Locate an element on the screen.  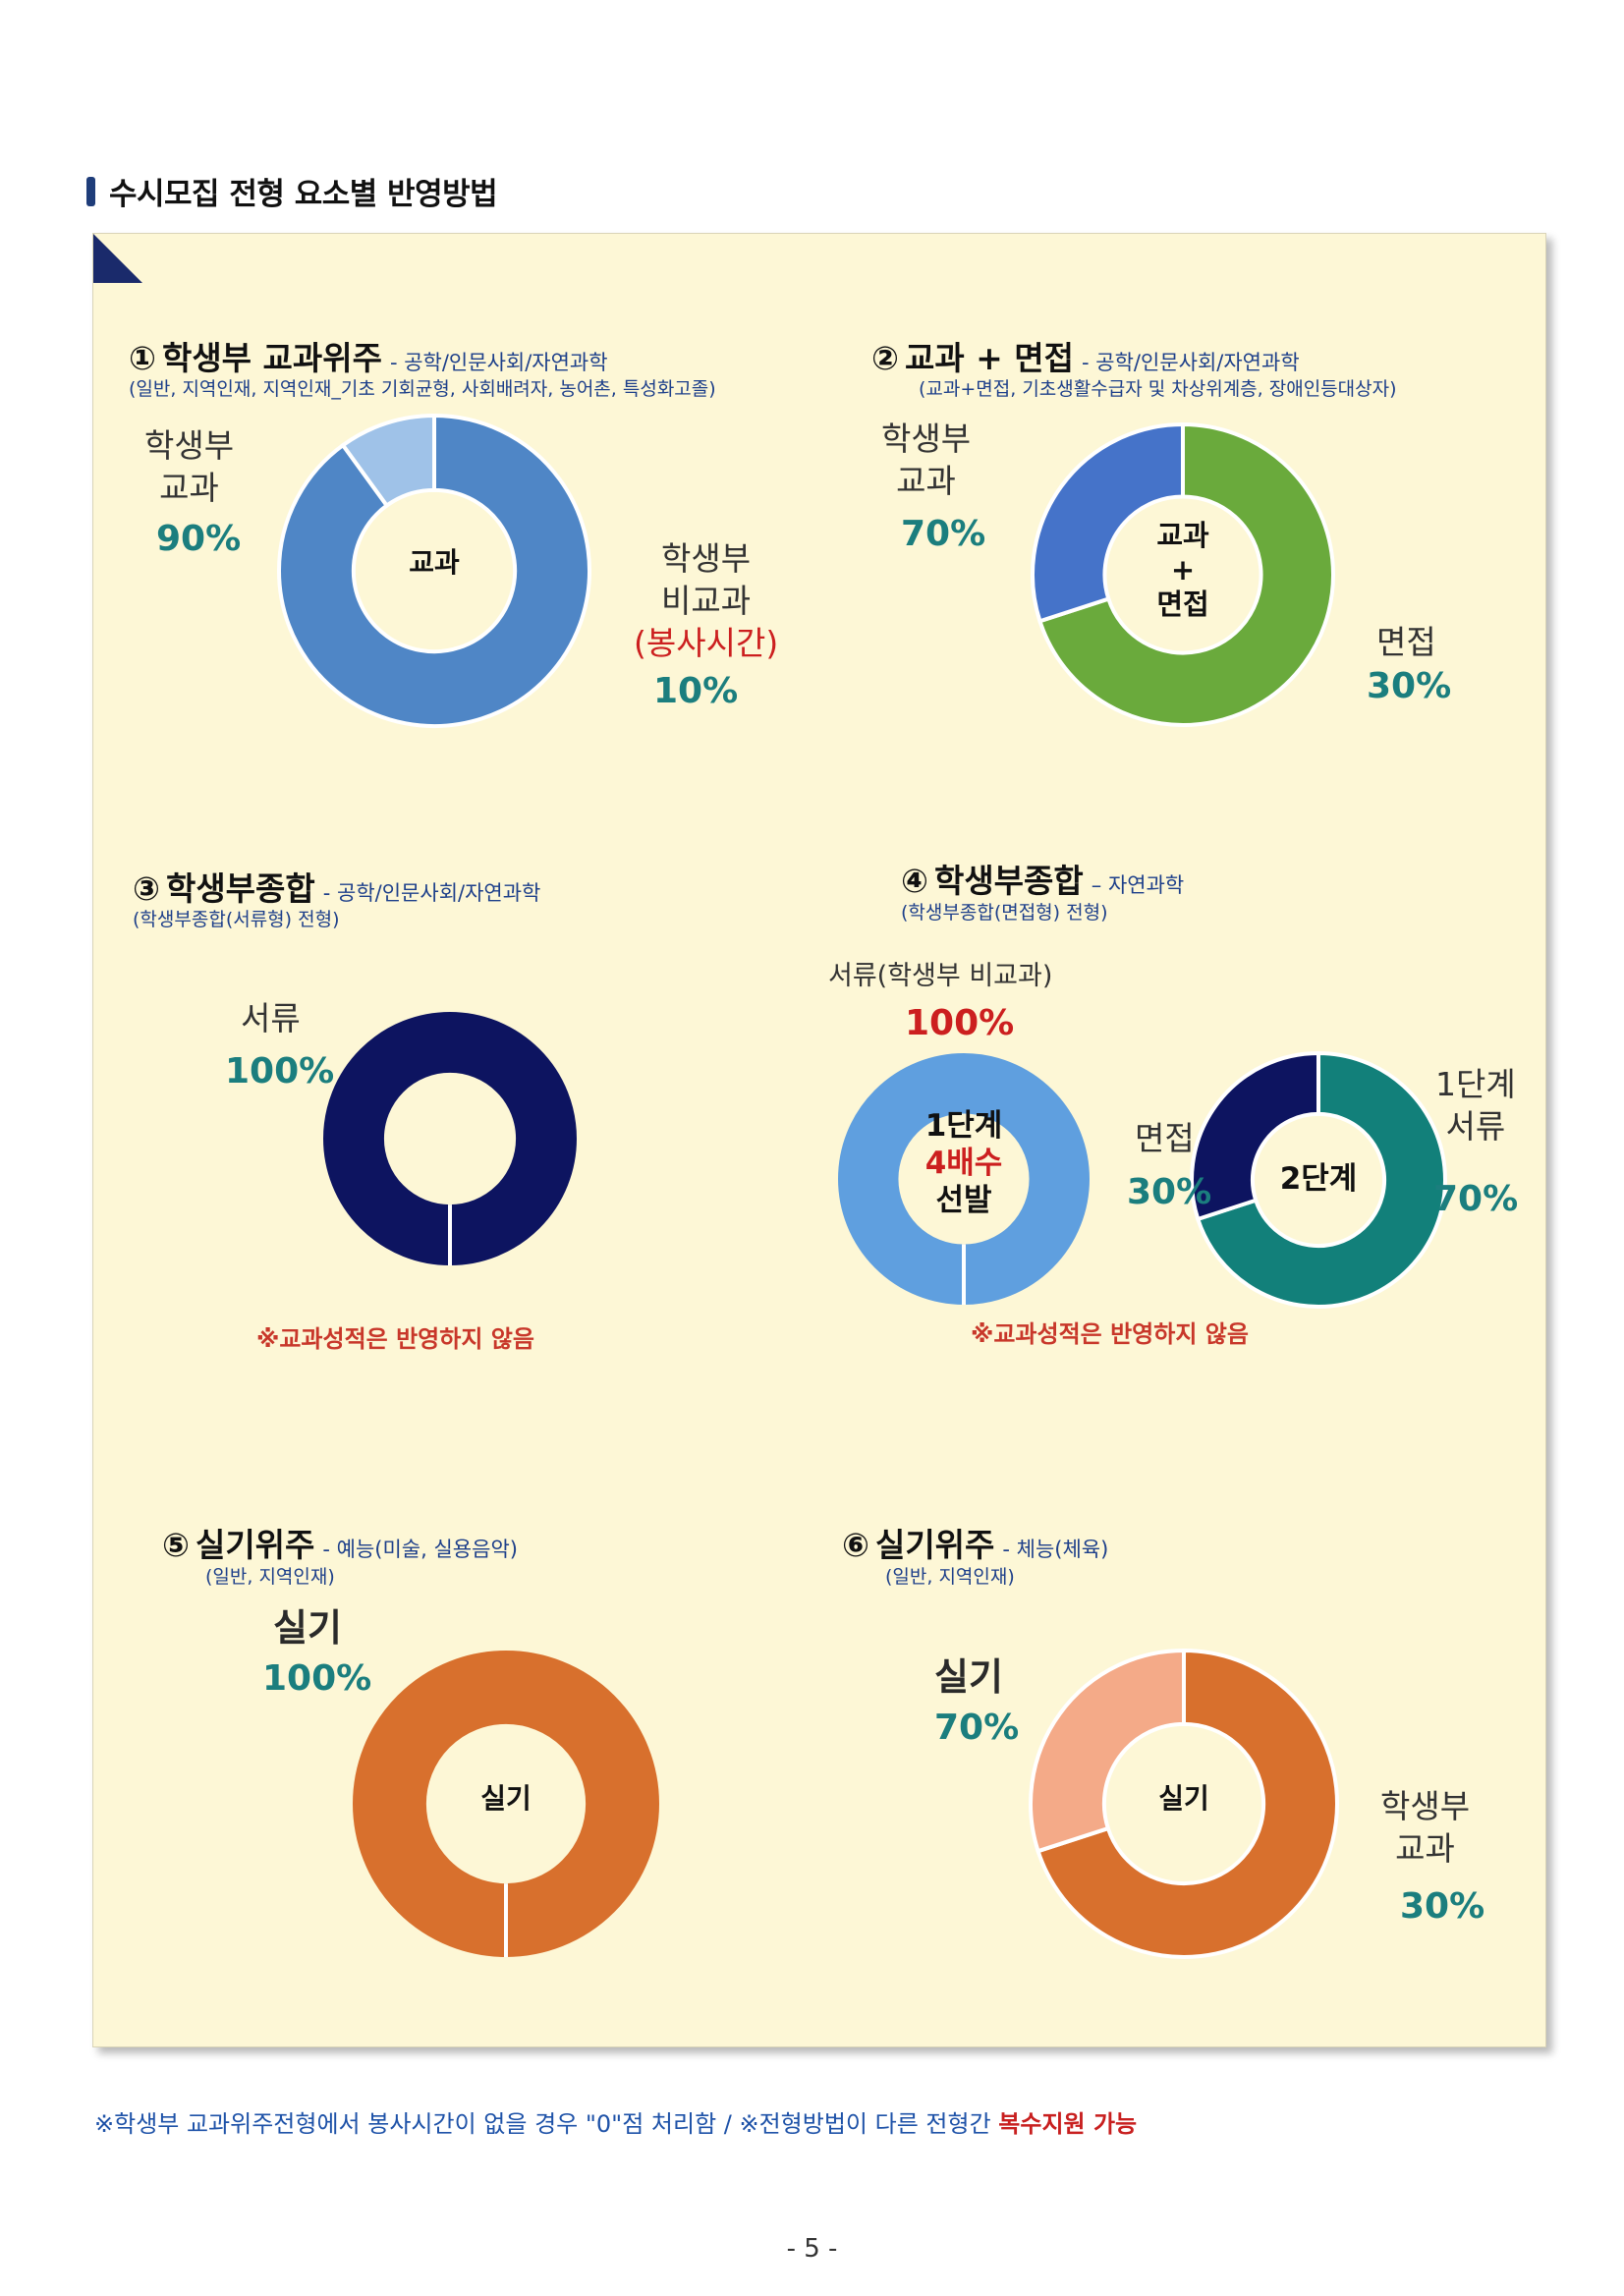
section-2-title: ② 교과 + 면접 - 공학/인문사회/자연과학 is located at coordinates (1085, 355).